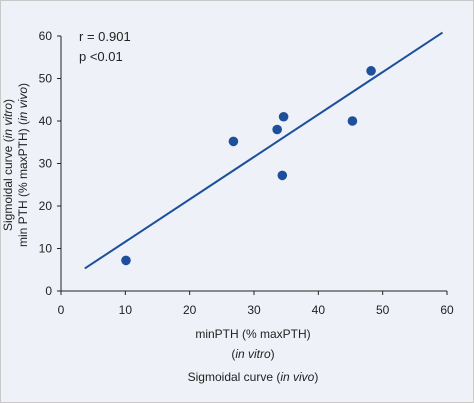 This screenshot has height=403, width=474. I want to click on x-axis-title-line2-italic: in vitro, so click(253, 354).